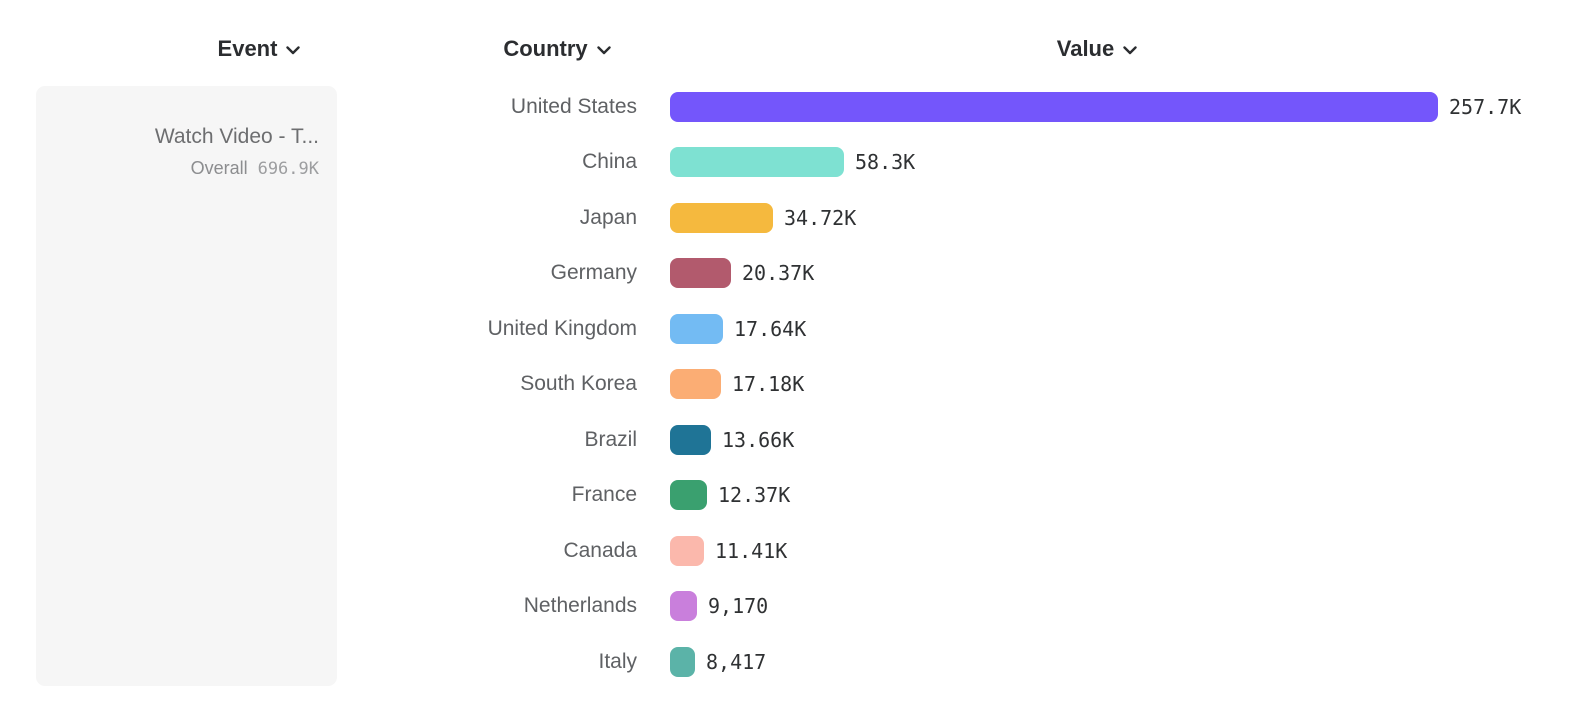  I want to click on chart-row: United Kingdom 17.64K, so click(792, 329).